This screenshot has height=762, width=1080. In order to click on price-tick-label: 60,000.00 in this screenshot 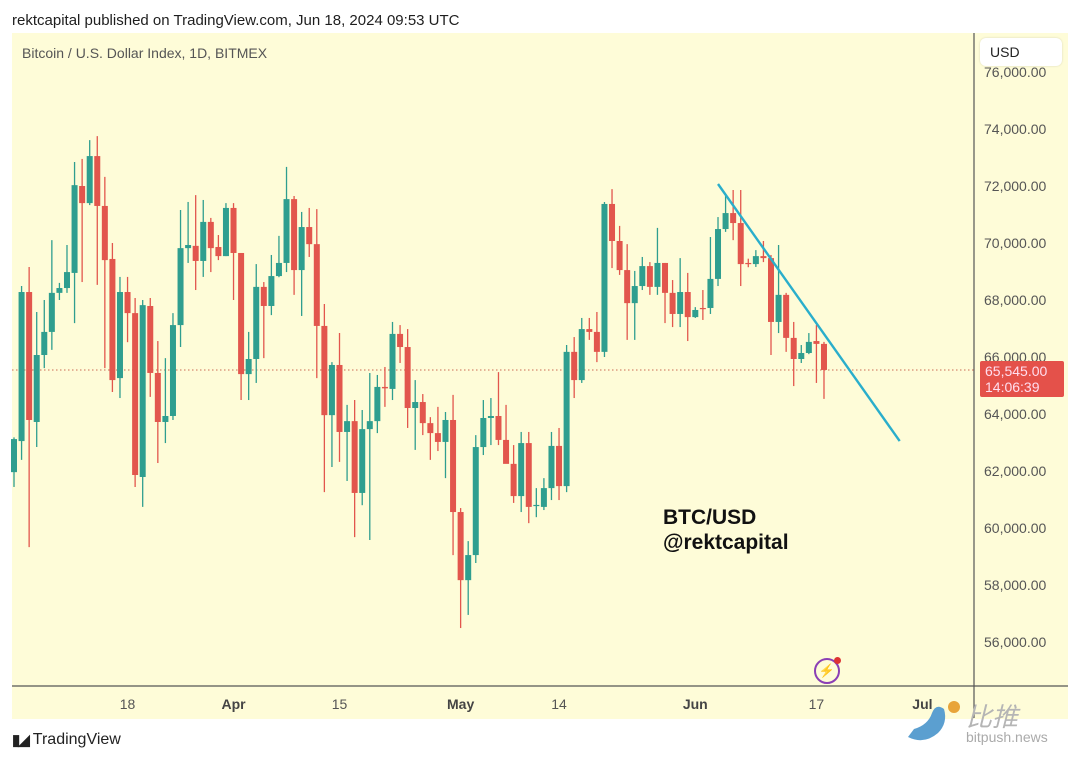, I will do `click(1015, 528)`.